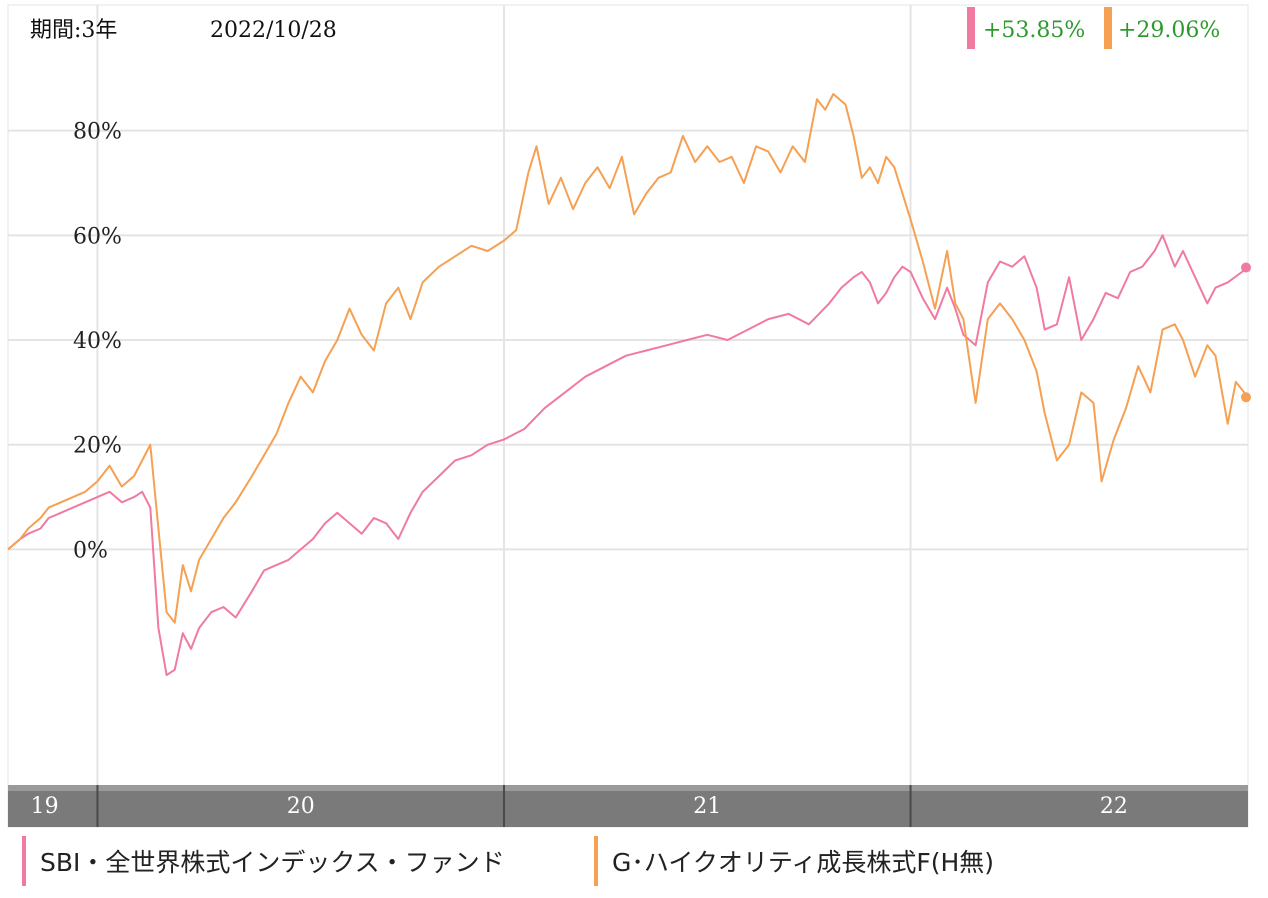  What do you see at coordinates (628, 788) in the screenshot?
I see `x-axis-band-highlight` at bounding box center [628, 788].